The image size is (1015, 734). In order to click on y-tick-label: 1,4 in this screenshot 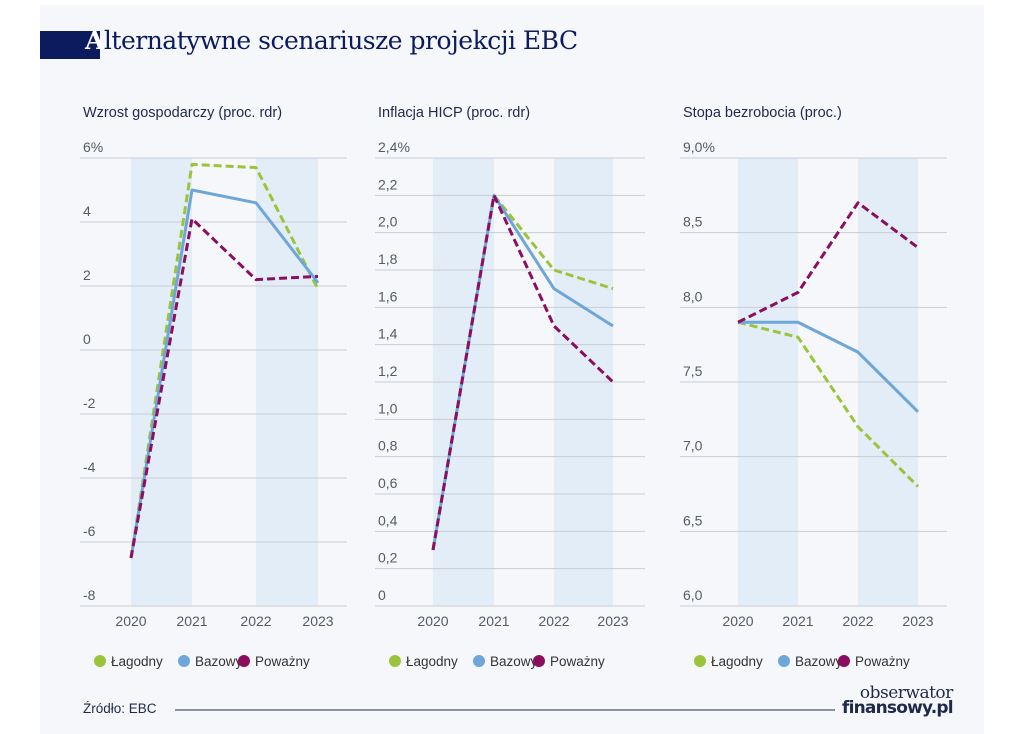, I will do `click(388, 334)`.